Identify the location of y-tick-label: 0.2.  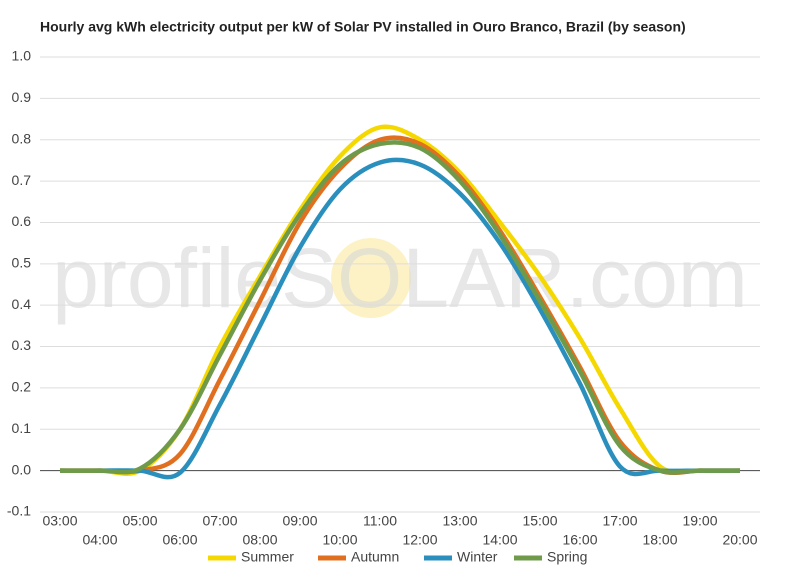
(22, 387).